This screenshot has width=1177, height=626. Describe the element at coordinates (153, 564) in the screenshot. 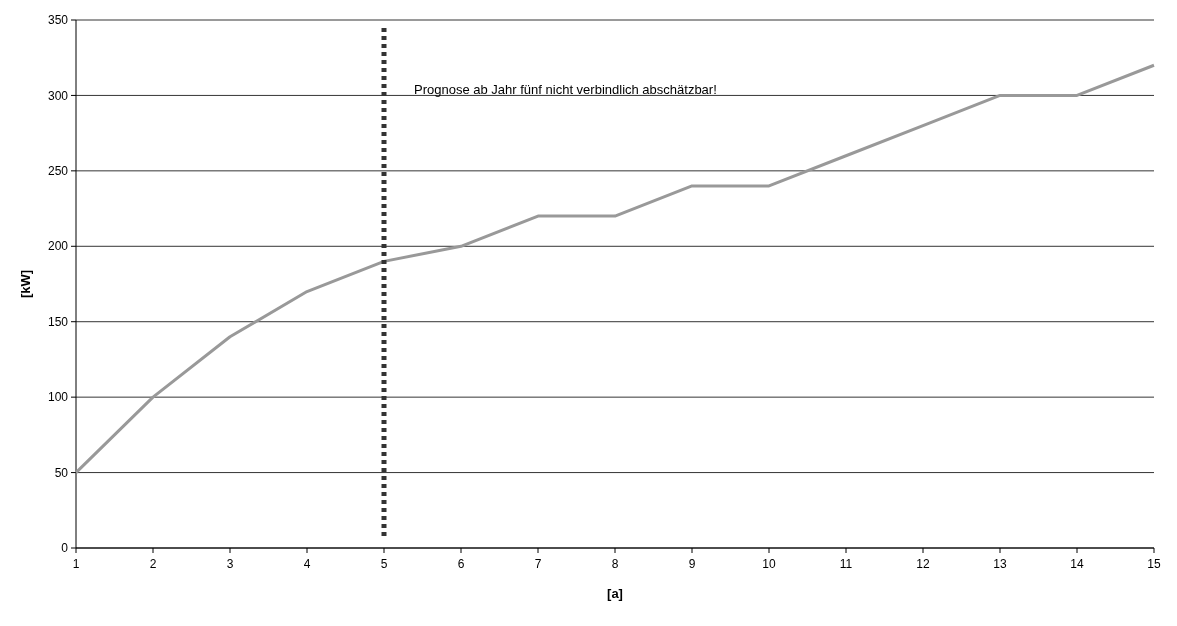

I see `x-tick-label: 2` at that location.